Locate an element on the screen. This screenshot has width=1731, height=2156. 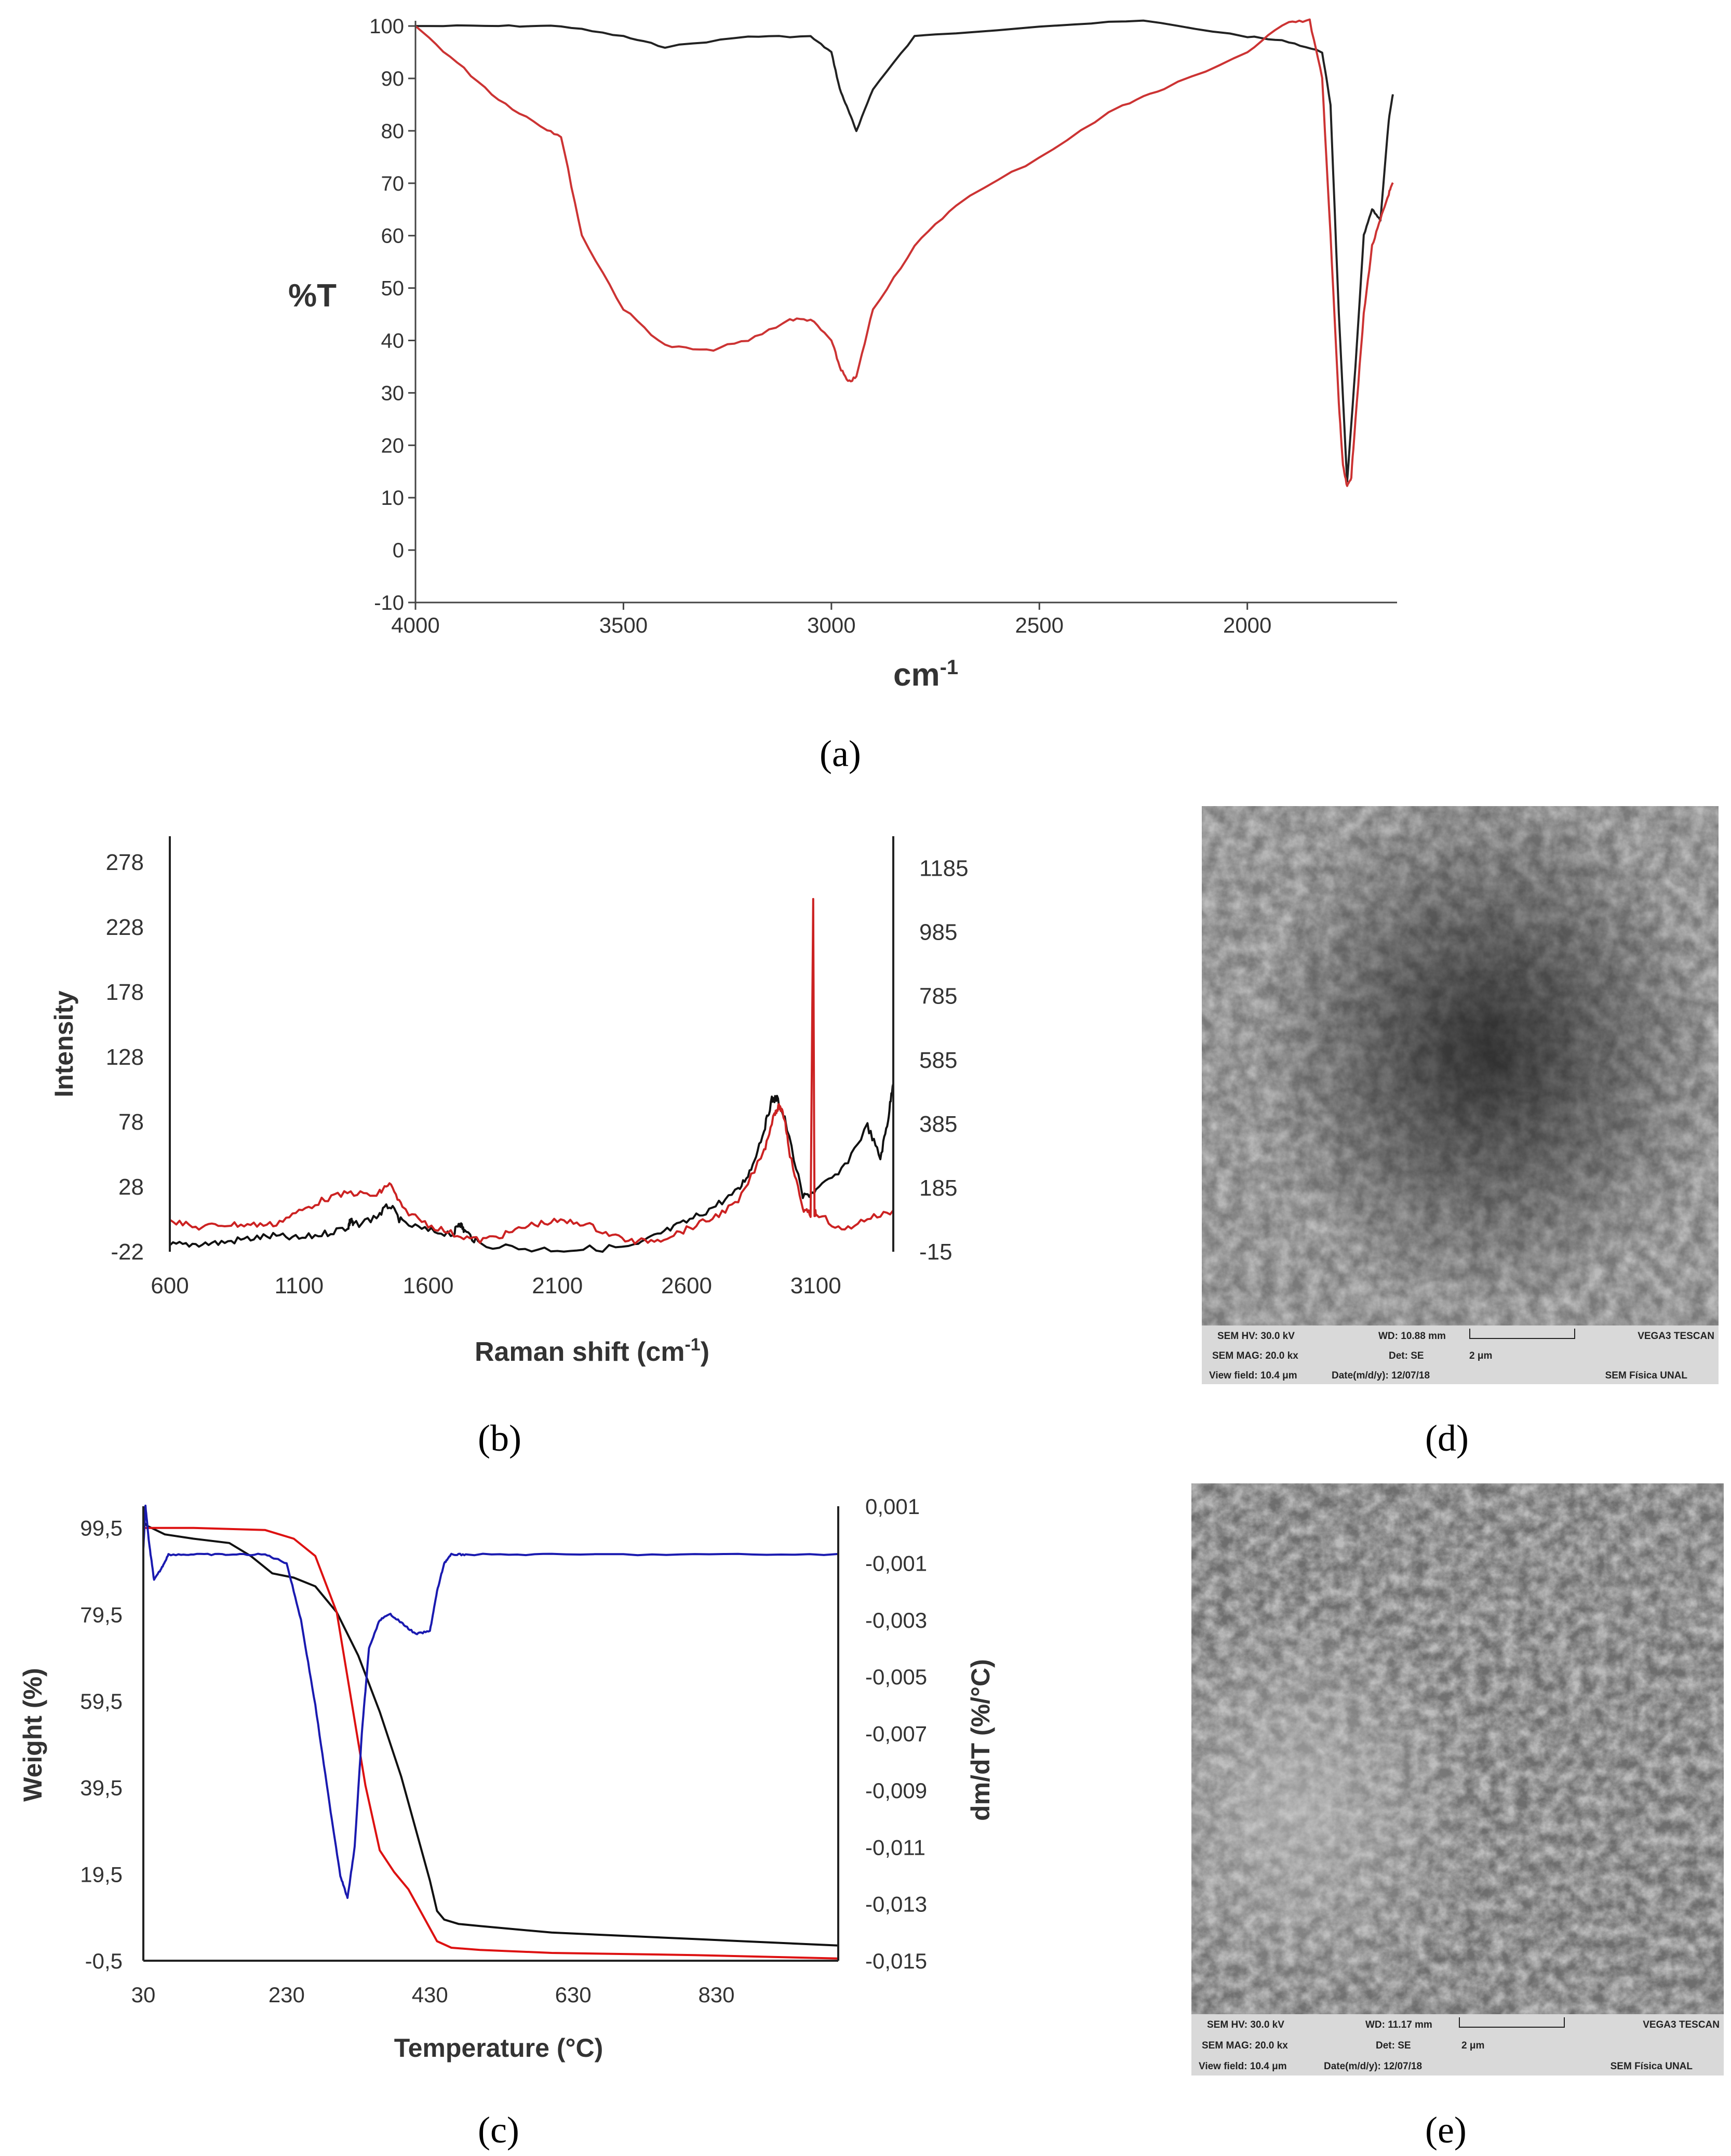
x-tick-label: 4000 is located at coordinates (415, 625).